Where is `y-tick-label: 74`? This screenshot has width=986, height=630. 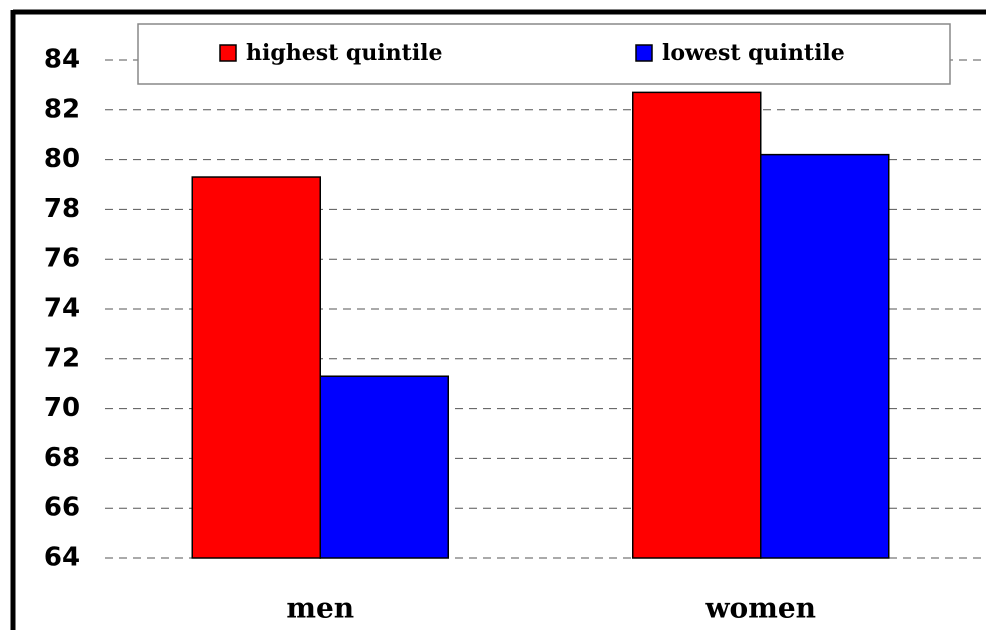 y-tick-label: 74 is located at coordinates (62, 309).